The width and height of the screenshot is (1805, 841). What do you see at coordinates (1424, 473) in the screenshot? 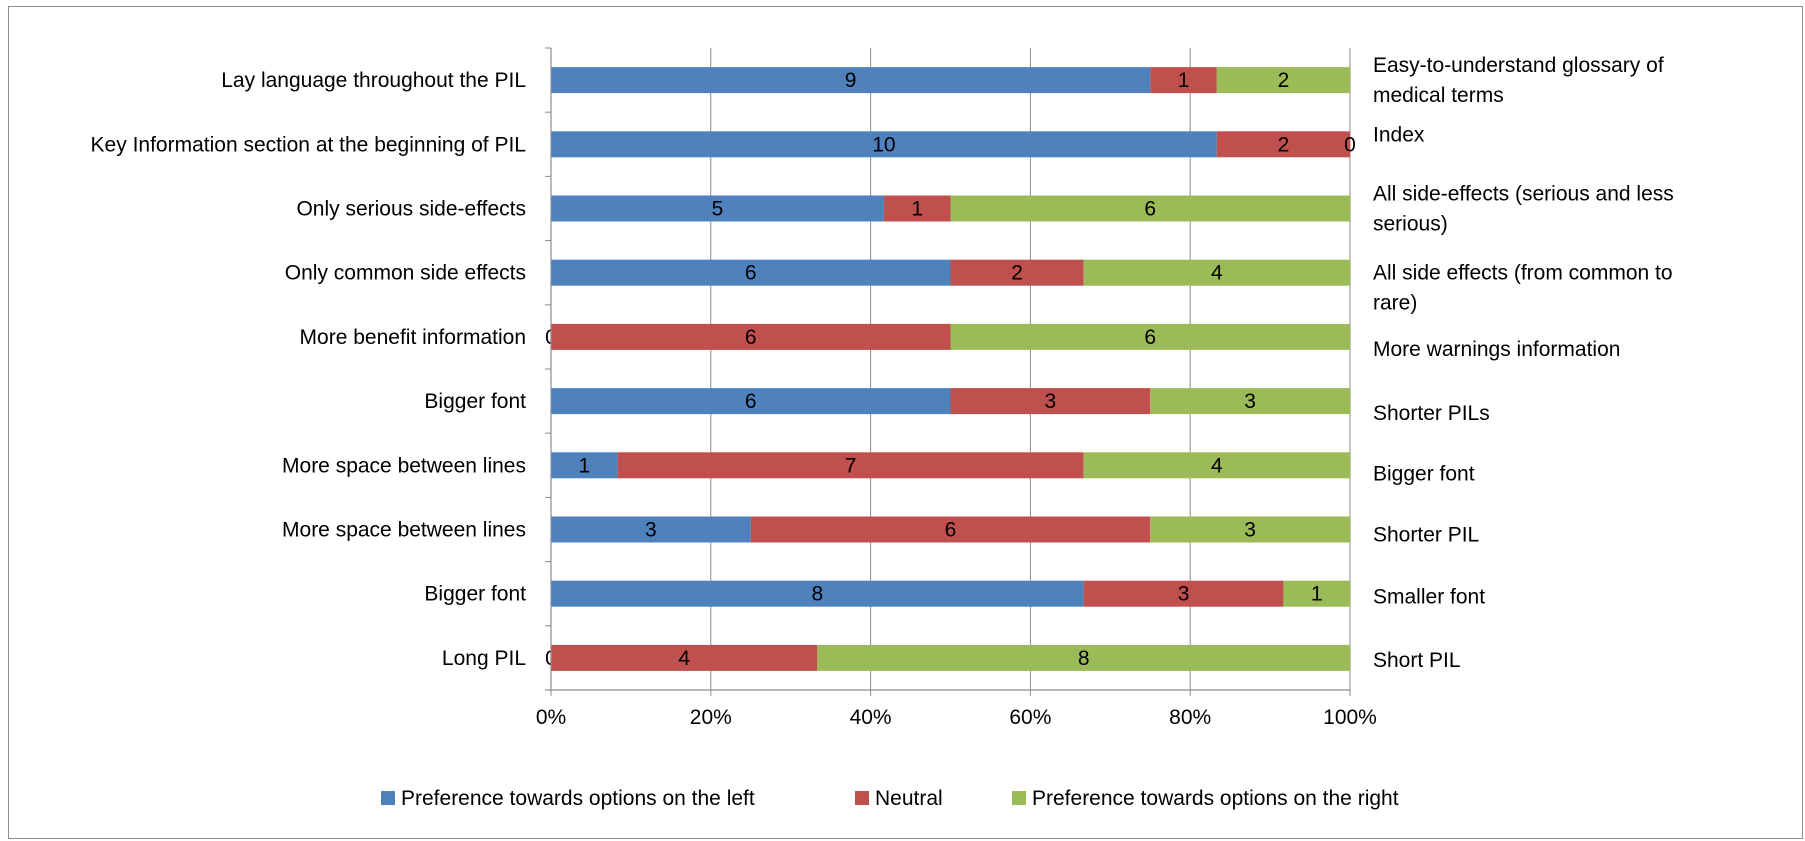
I see `right-option-label: Bigger font` at bounding box center [1424, 473].